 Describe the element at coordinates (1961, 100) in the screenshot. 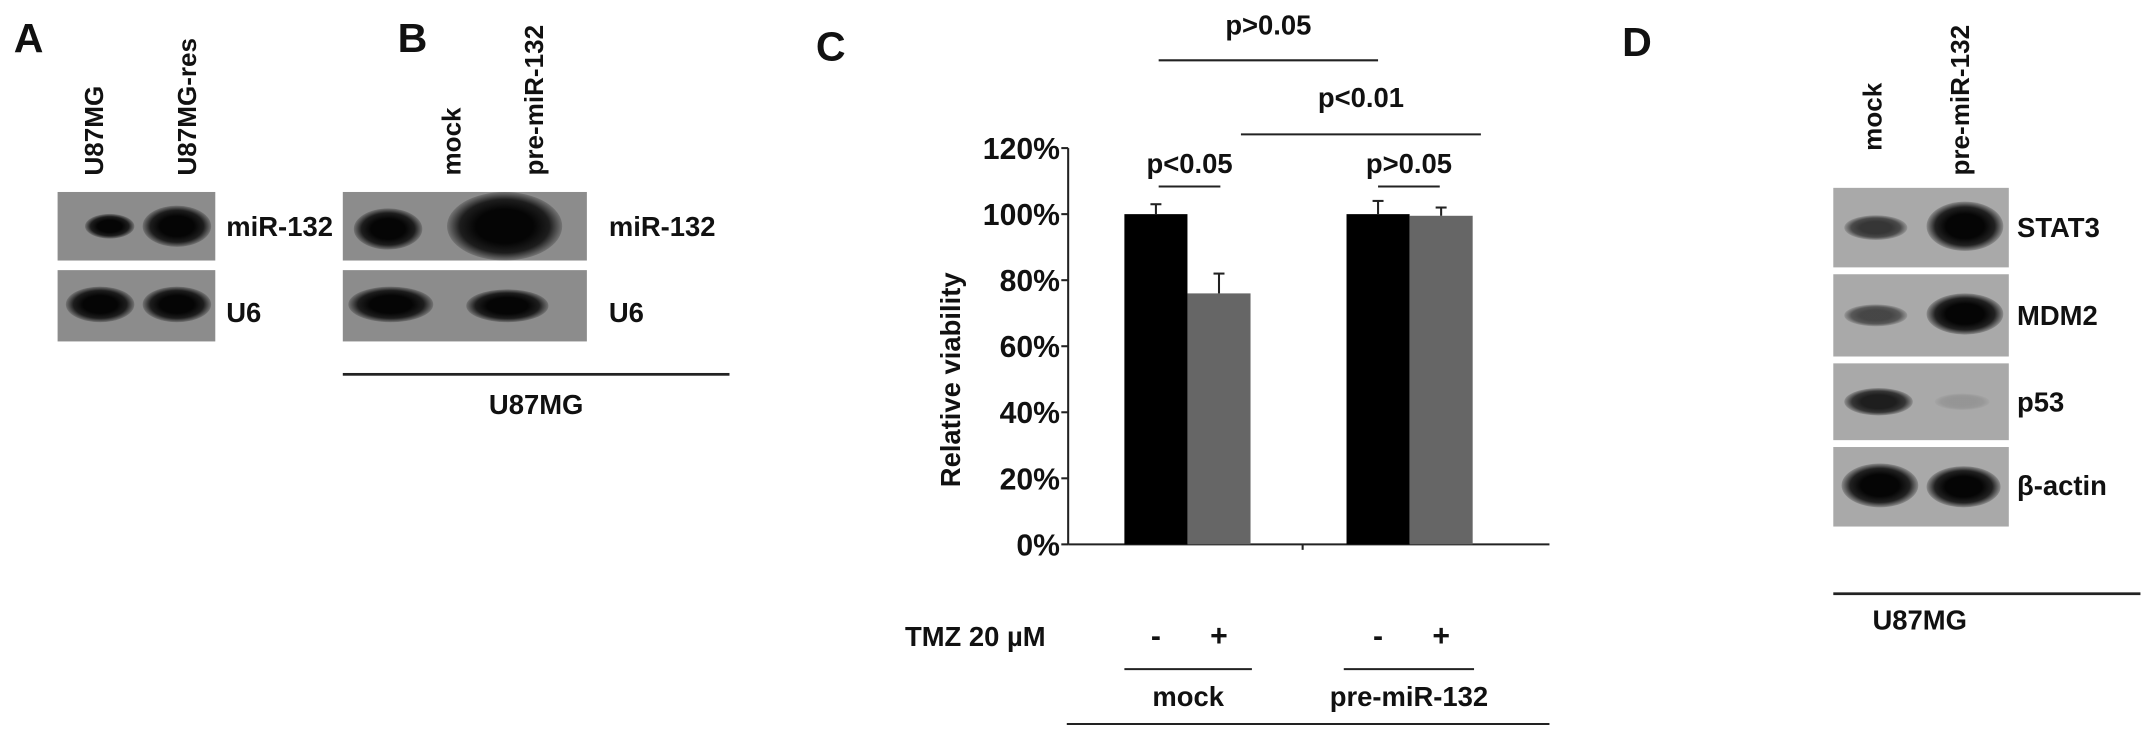

I see `lane-label: pre-miR-132` at that location.